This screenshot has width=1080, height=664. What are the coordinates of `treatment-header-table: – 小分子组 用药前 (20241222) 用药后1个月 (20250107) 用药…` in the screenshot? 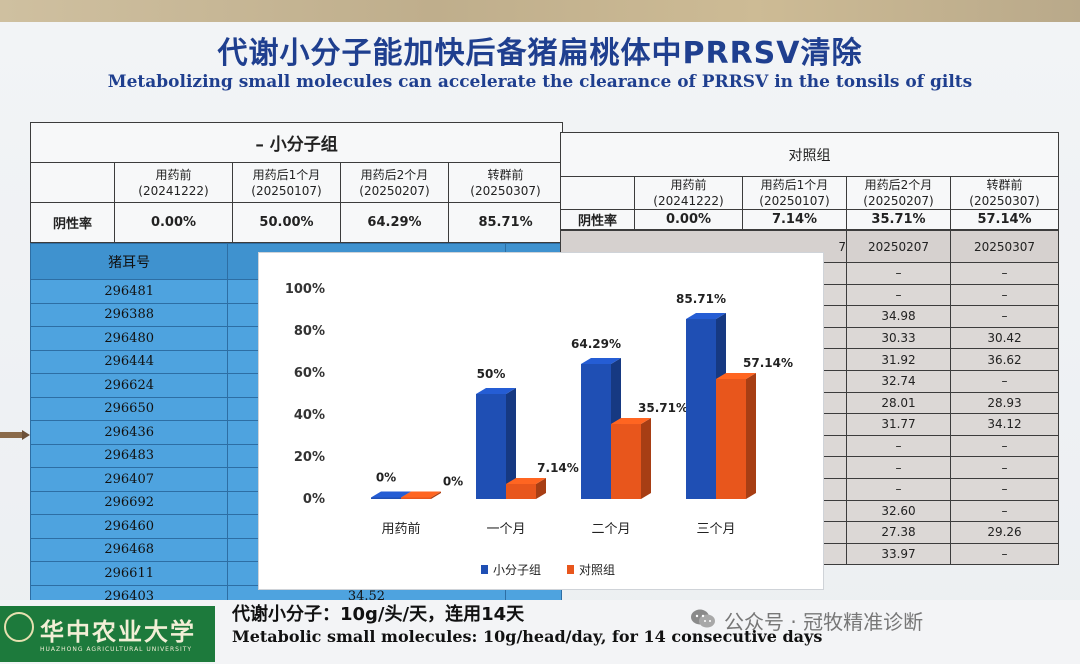 It's located at (296, 182).